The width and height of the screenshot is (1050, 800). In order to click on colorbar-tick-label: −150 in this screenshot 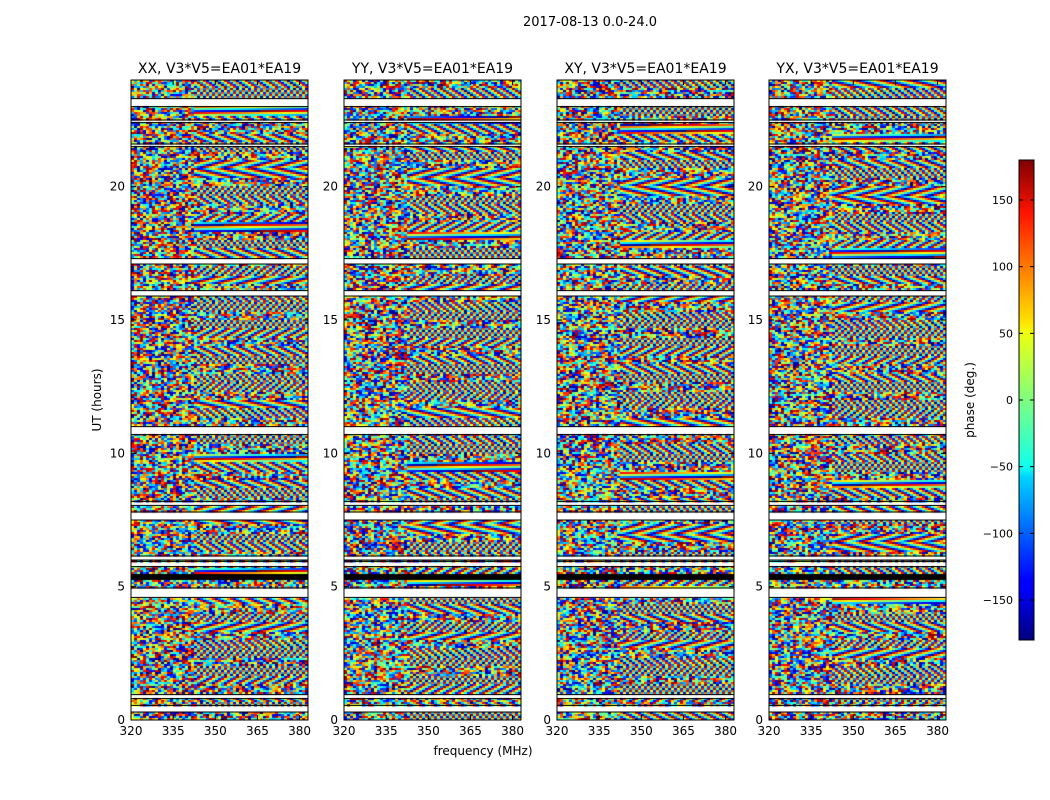, I will do `click(998, 600)`.